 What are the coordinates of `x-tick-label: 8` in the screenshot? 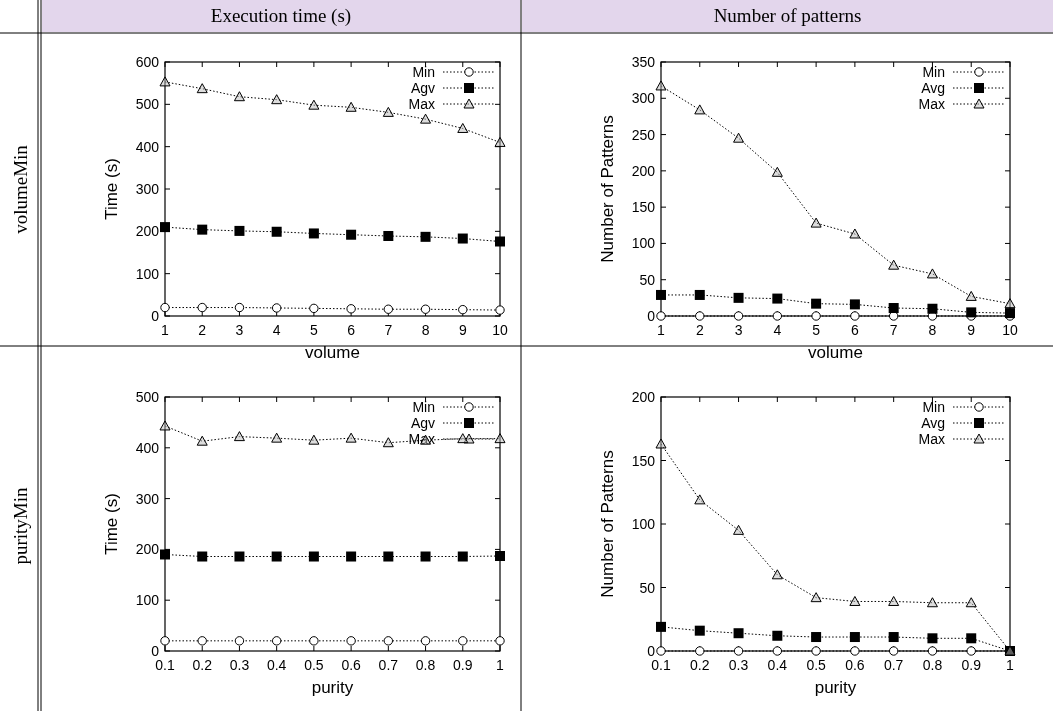 It's located at (425, 330).